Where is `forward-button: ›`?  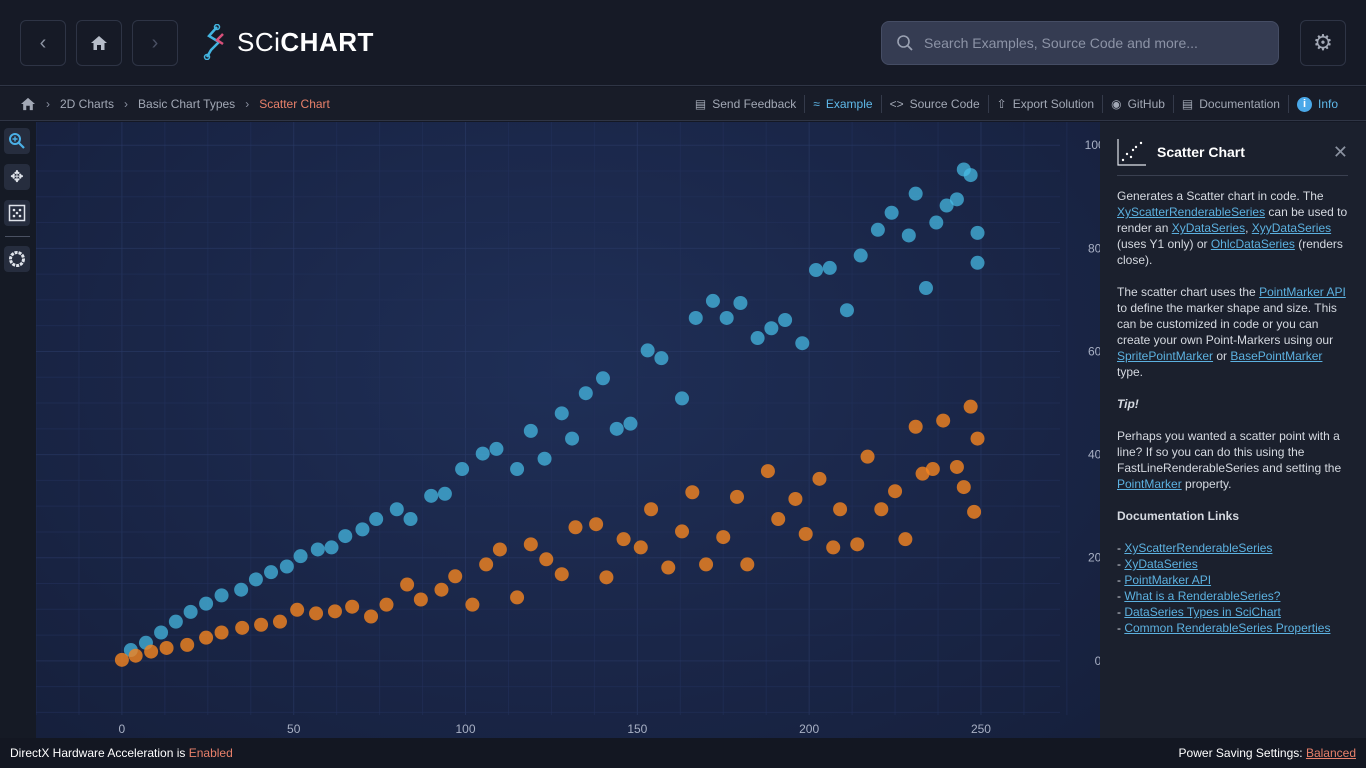
forward-button: › is located at coordinates (155, 43).